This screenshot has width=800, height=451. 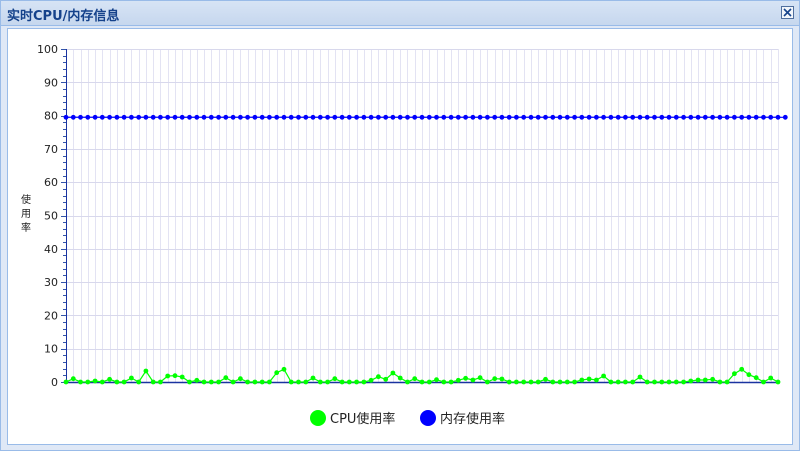 What do you see at coordinates (26, 213) in the screenshot?
I see `y-axis-label: 使用率` at bounding box center [26, 213].